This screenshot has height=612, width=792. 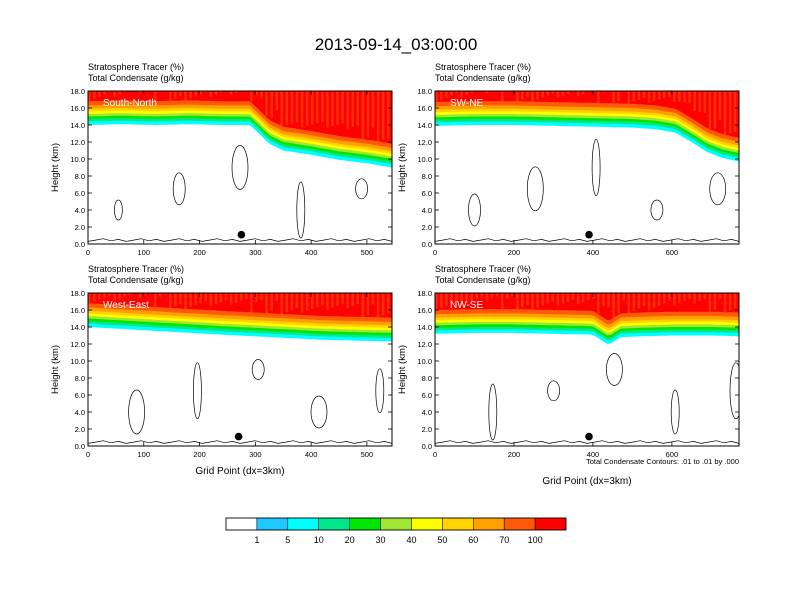 What do you see at coordinates (80, 244) in the screenshot?
I see `y-tick-label: 0.0` at bounding box center [80, 244].